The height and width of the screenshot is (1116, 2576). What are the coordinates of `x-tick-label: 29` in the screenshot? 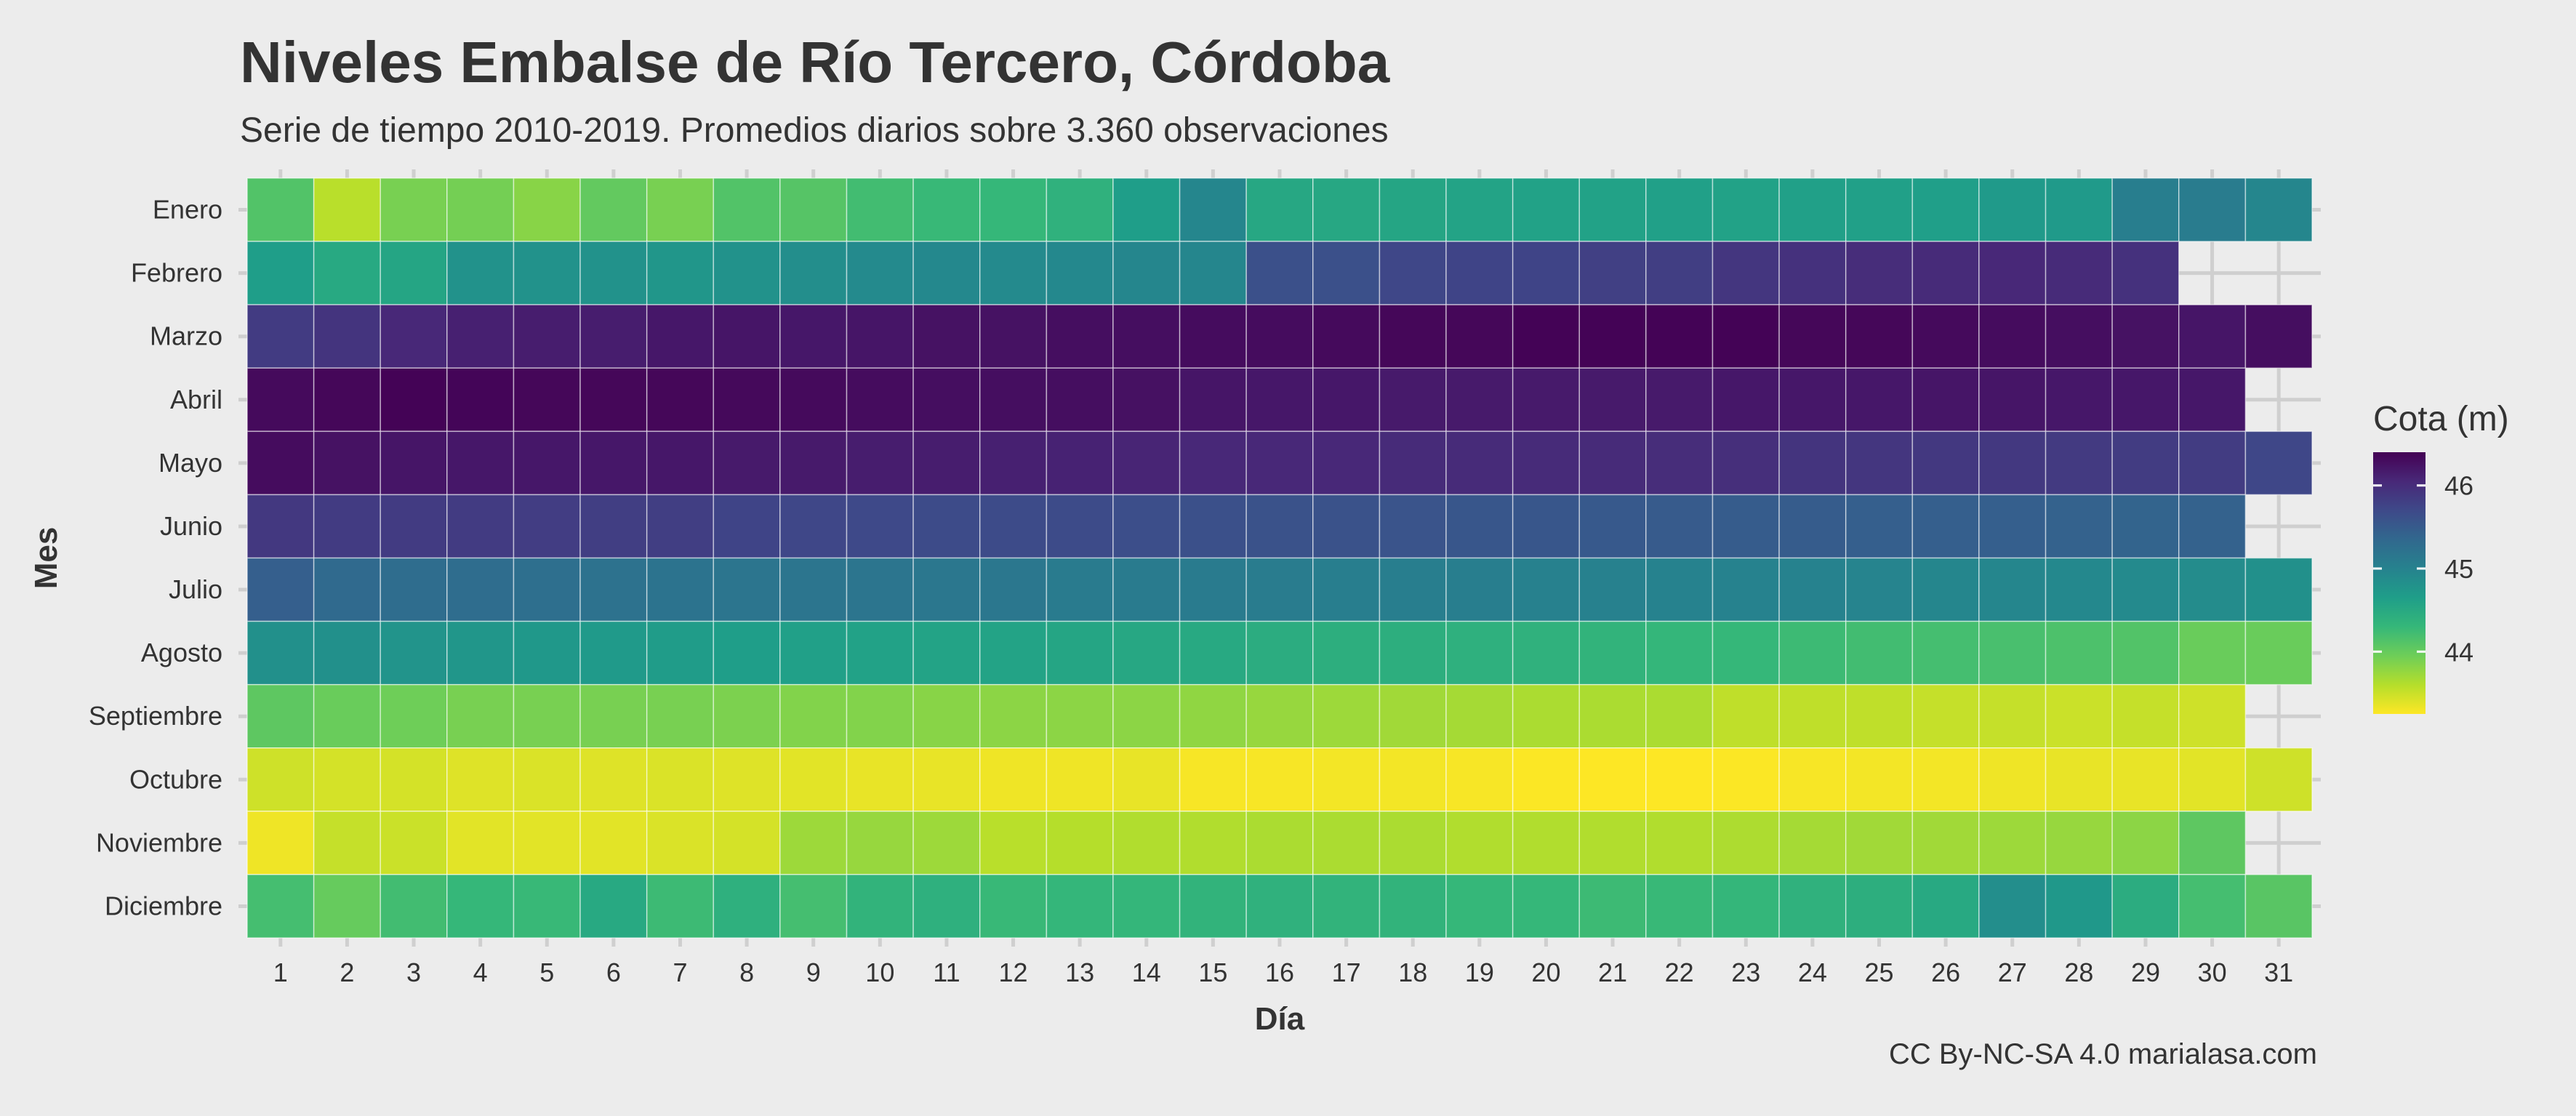 It's located at (2145, 972).